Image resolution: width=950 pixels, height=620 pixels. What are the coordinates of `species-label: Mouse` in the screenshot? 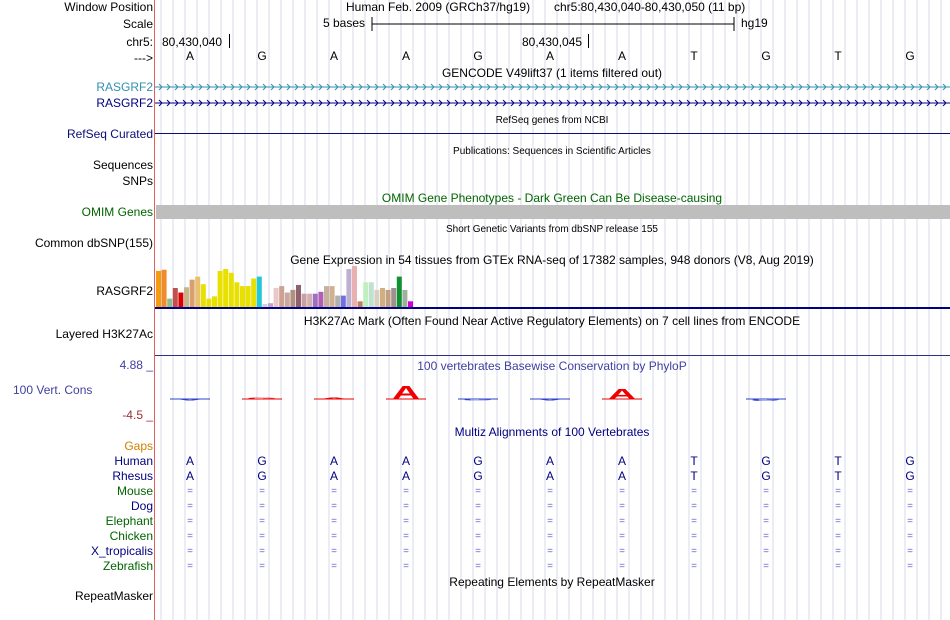 It's located at (134, 491).